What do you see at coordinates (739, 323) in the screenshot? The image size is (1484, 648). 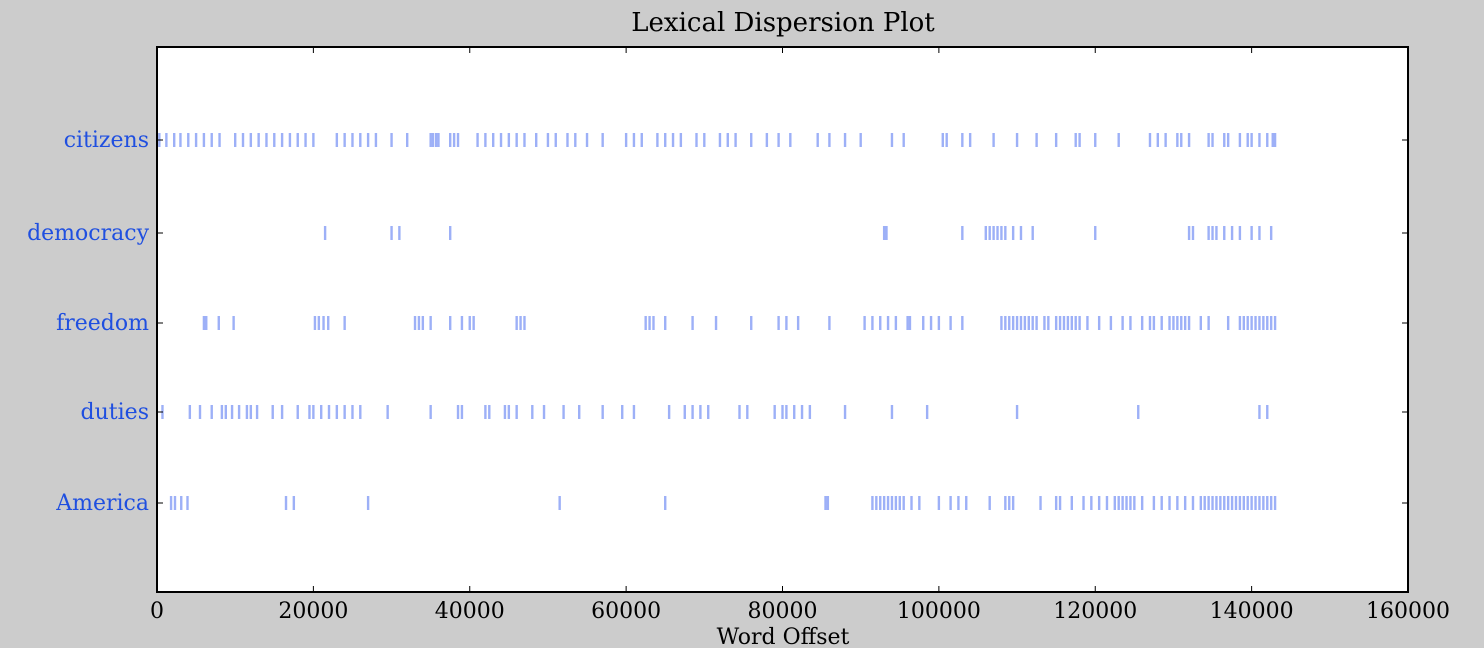 I see `series-freedom` at bounding box center [739, 323].